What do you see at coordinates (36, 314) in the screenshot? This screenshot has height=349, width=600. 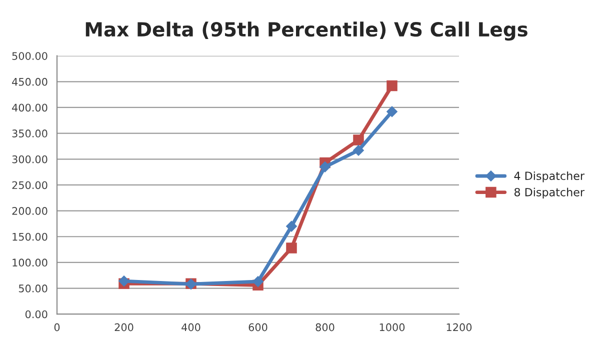 I see `y-tick-label: 0.00` at bounding box center [36, 314].